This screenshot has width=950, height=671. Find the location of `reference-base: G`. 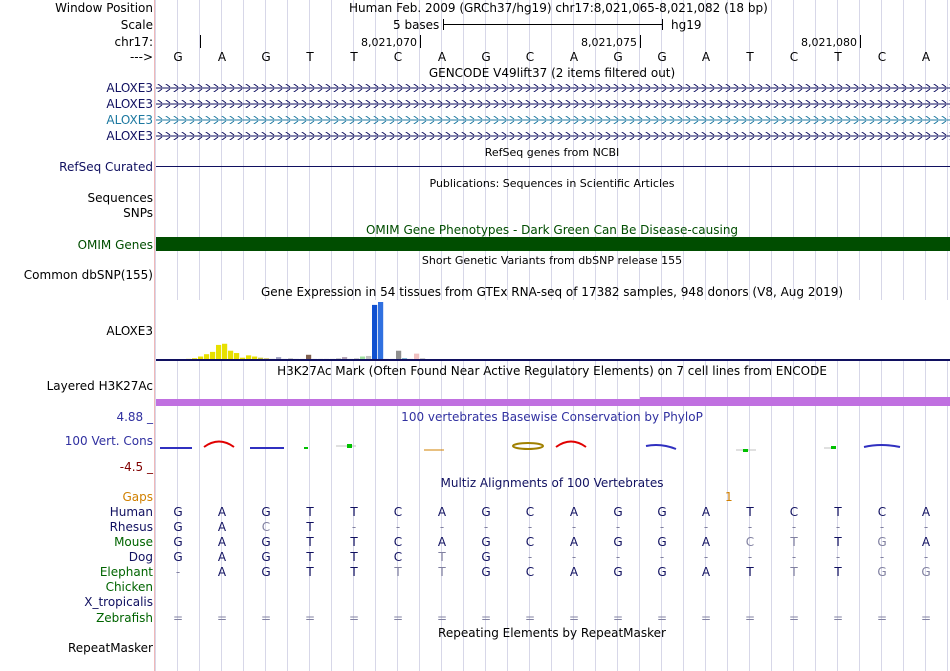

reference-base: G is located at coordinates (266, 57).